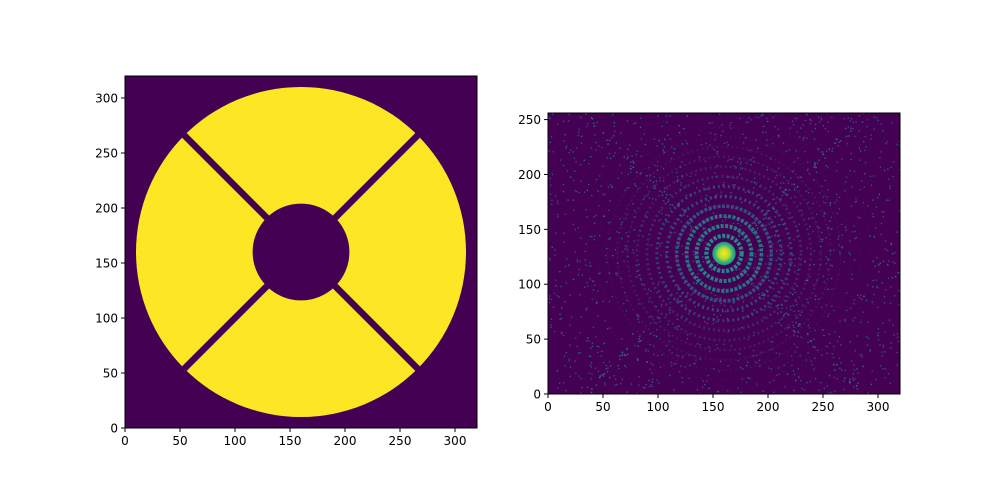 This screenshot has height=500, width=1000. I want to click on spider-vane, so click(226, 177).